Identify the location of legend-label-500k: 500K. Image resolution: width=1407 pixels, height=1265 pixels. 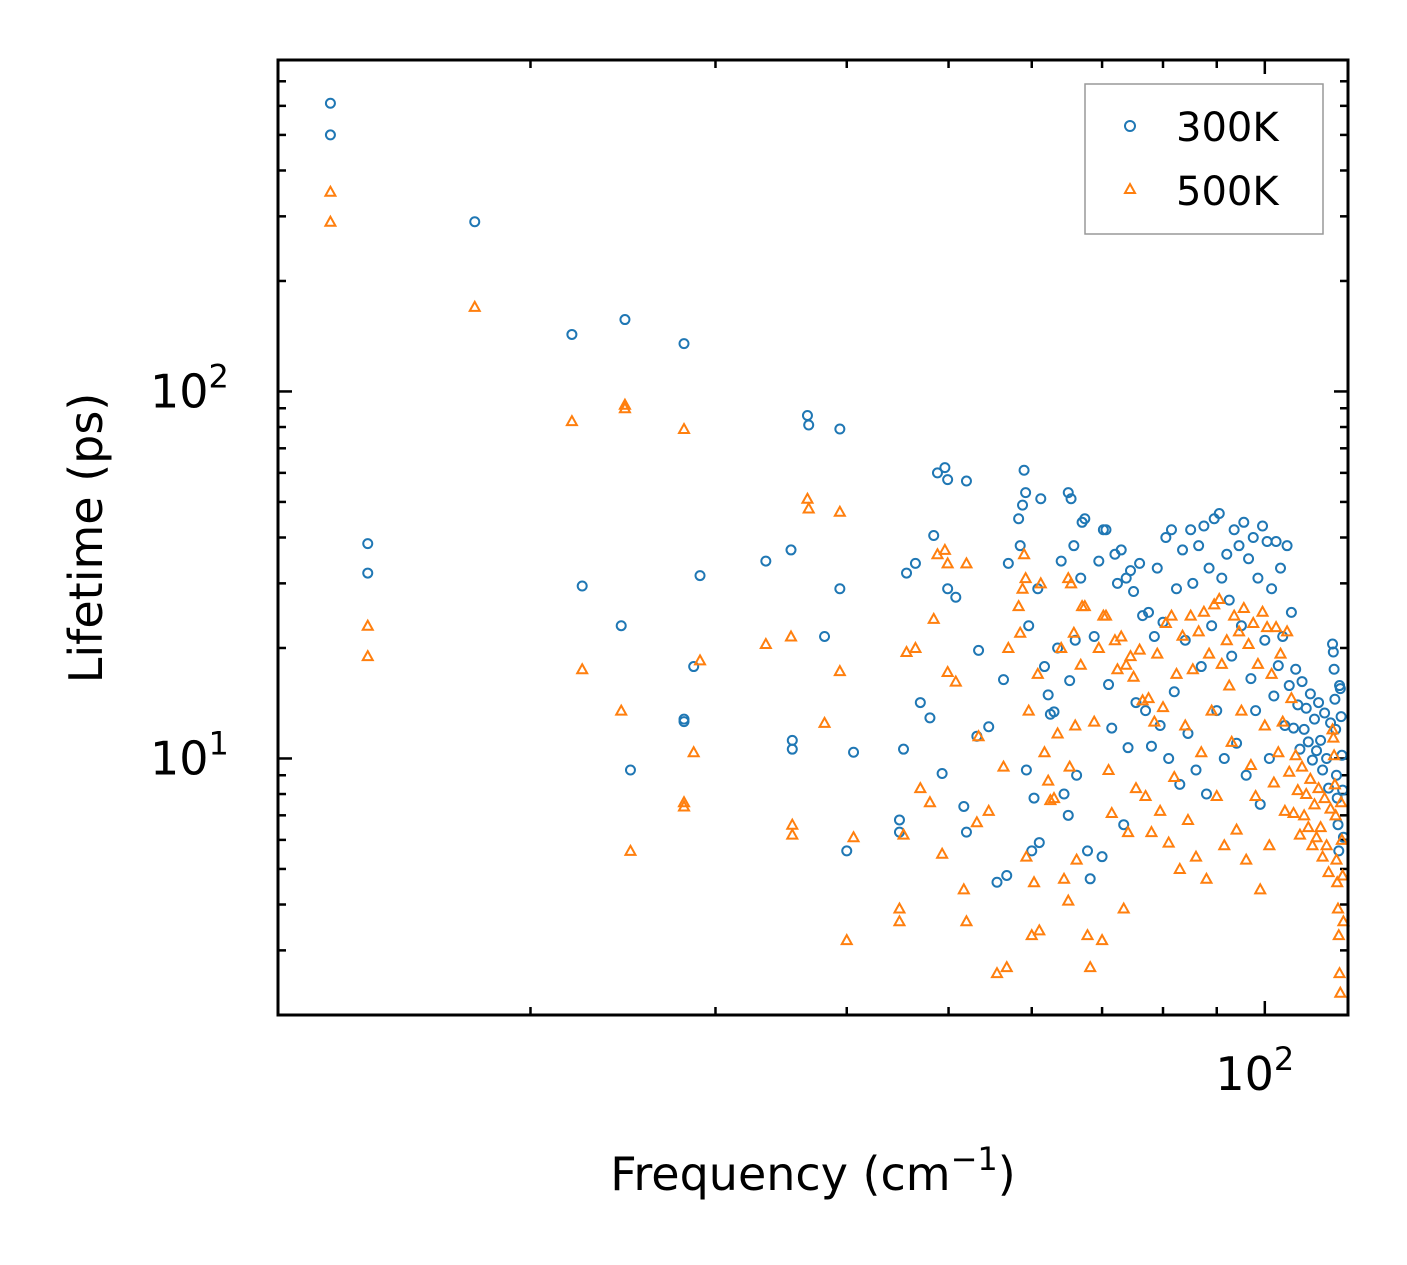
(1228, 192).